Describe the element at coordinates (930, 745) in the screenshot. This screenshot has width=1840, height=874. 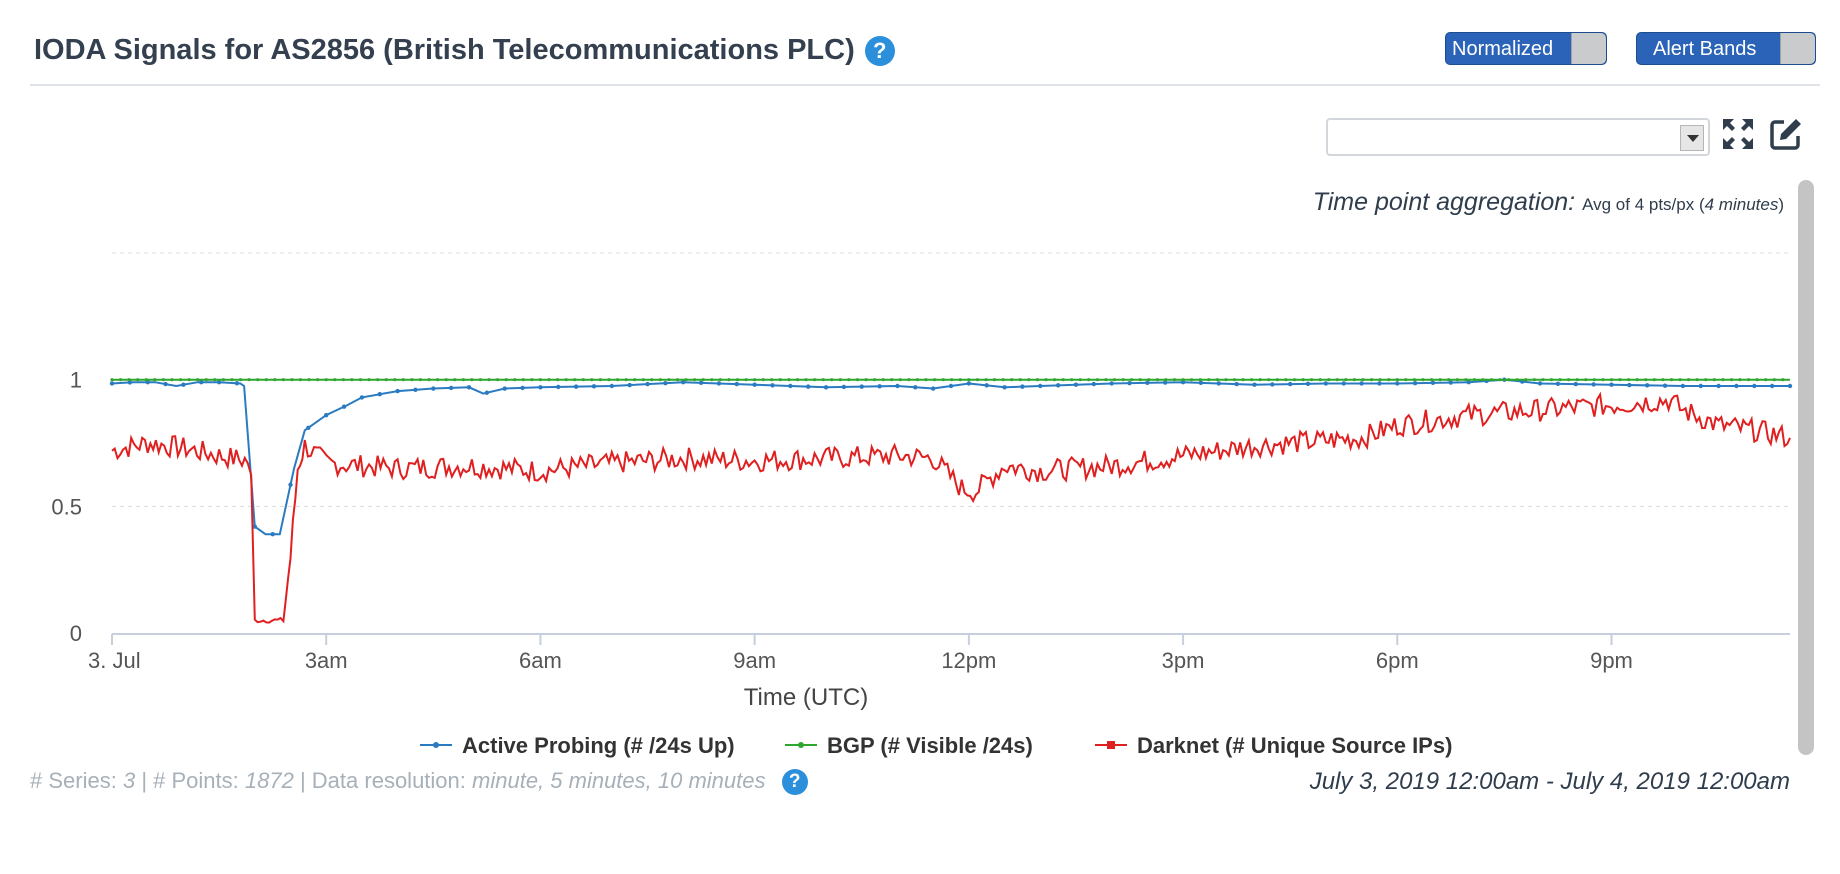
I see `legend-item-label: BGP (# Visible /24s)` at that location.